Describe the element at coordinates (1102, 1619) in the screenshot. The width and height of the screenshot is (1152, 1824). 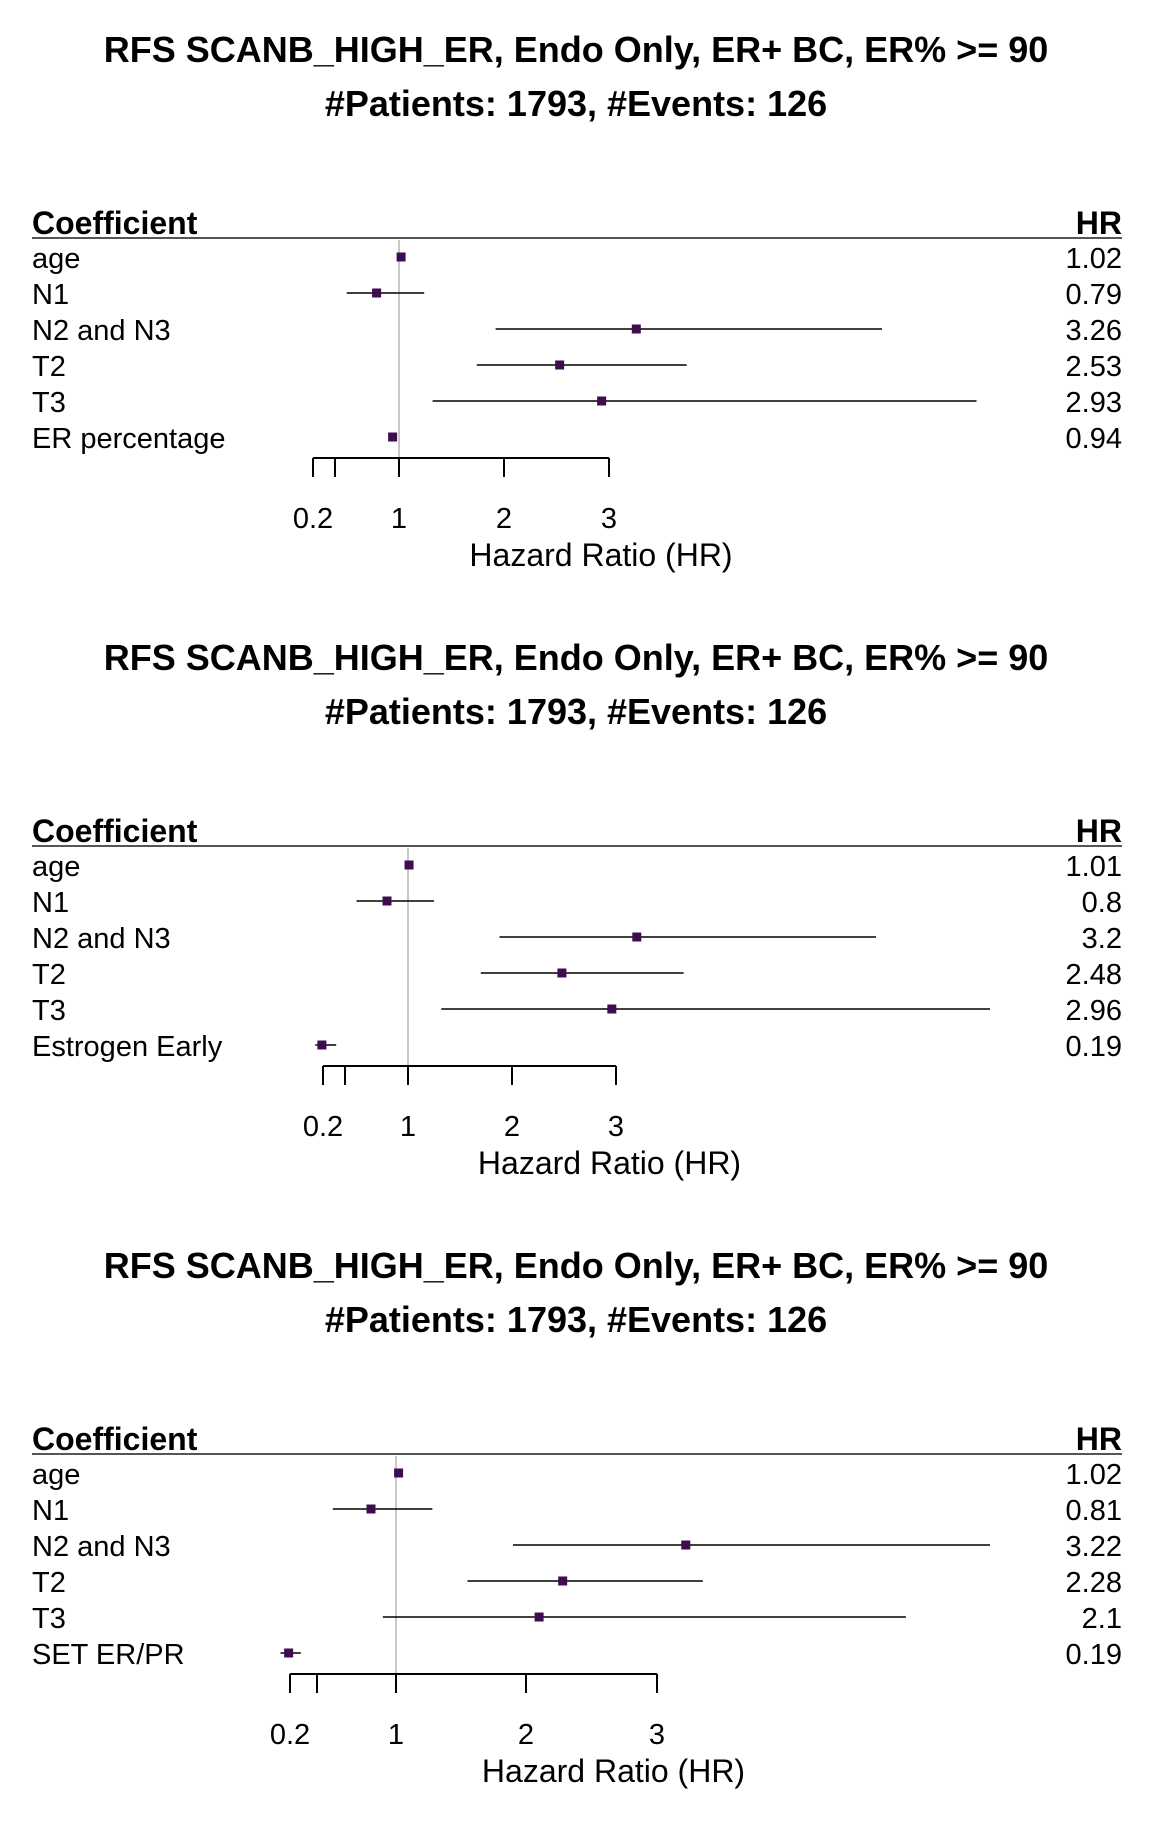
I see `row-hr-value: 2.1` at that location.